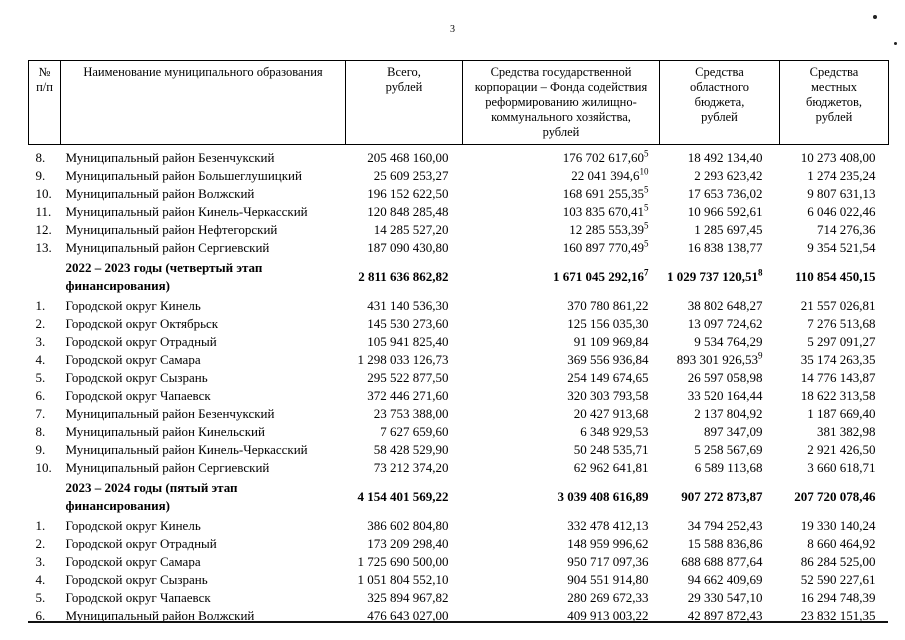 The image size is (905, 640). Describe the element at coordinates (608, 359) in the screenshot. I see `value-fund: 369 556 936,84` at that location.